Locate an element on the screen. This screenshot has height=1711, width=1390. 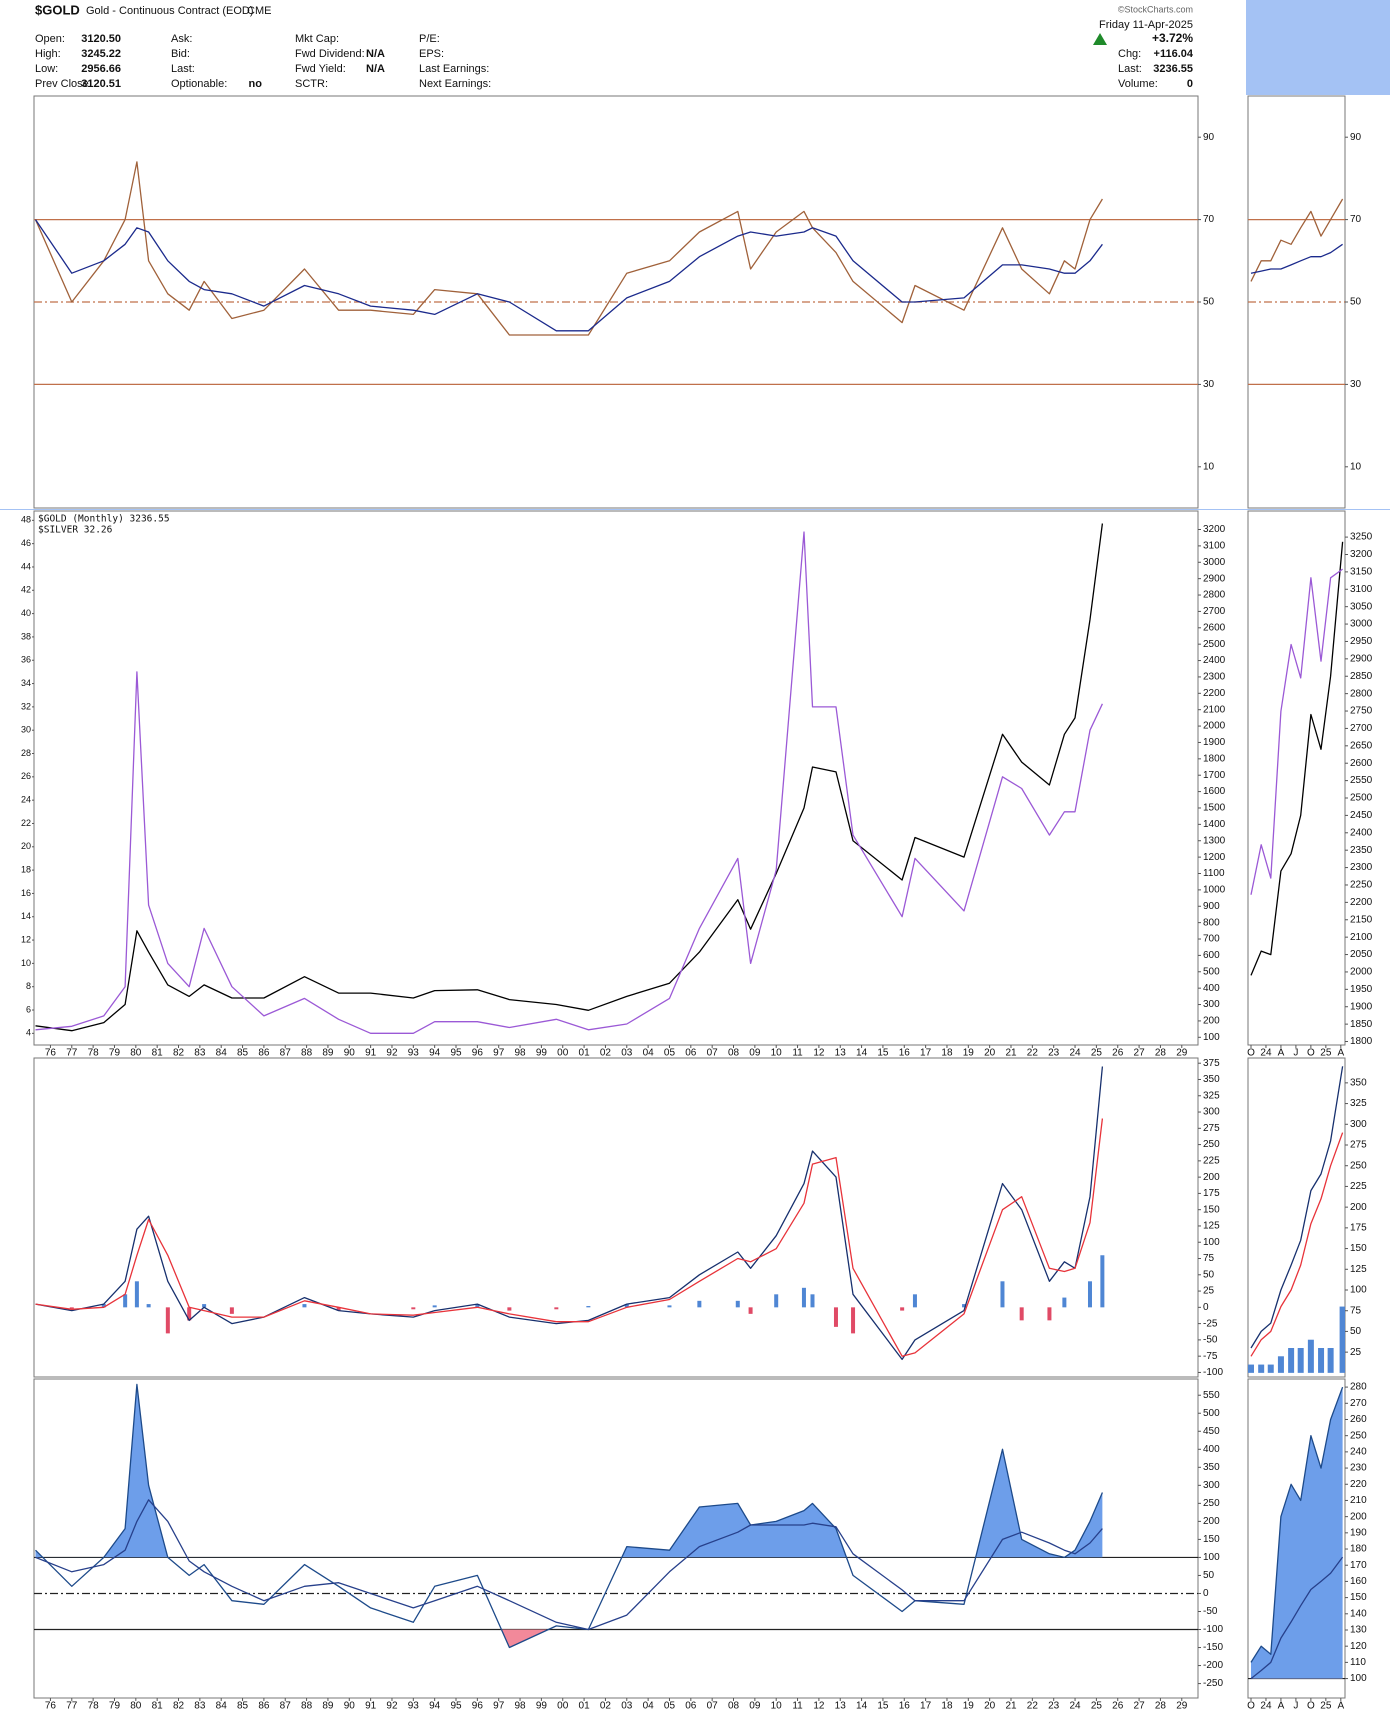
x-tick-label: O is located at coordinates (1311, 1706).